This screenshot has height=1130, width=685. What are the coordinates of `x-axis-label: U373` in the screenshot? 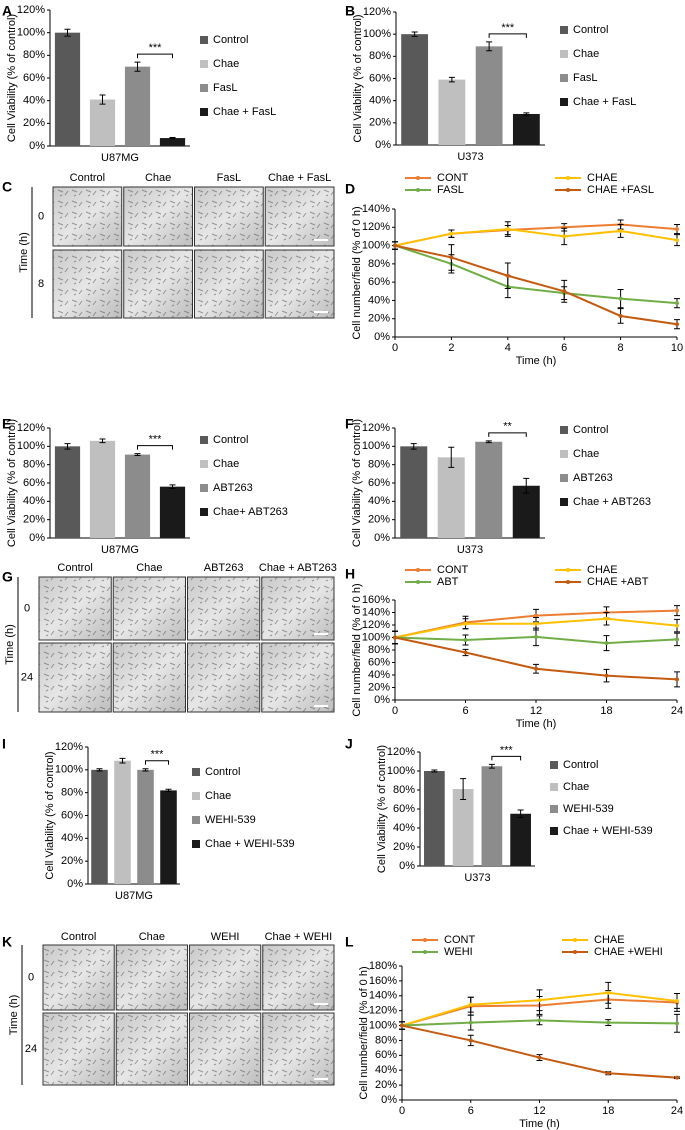 It's located at (477, 878).